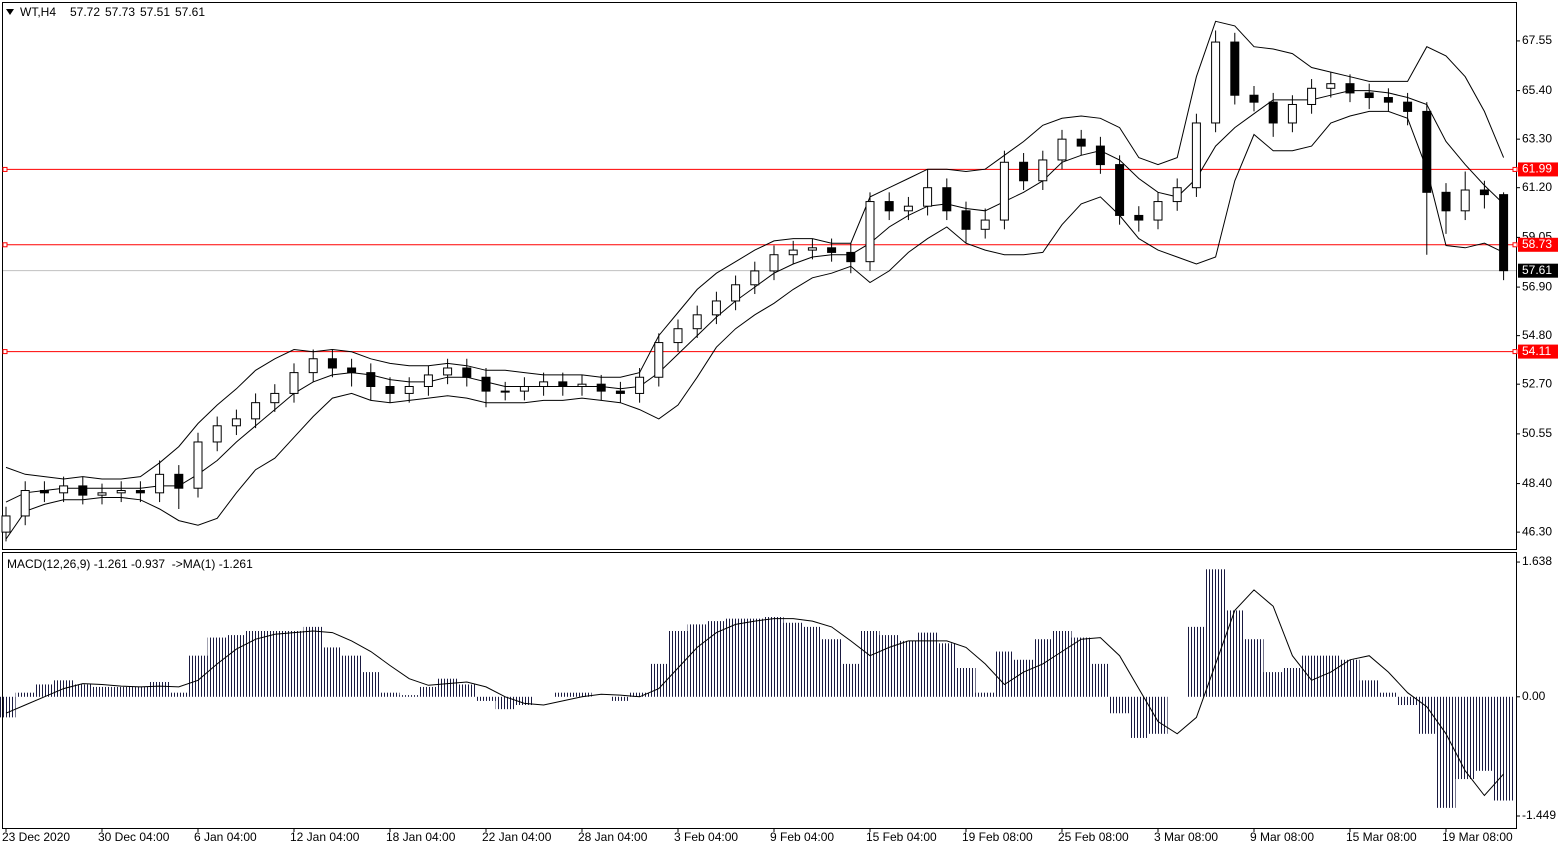 The width and height of the screenshot is (1566, 850). I want to click on y-tick-label: 48.40, so click(1537, 483).